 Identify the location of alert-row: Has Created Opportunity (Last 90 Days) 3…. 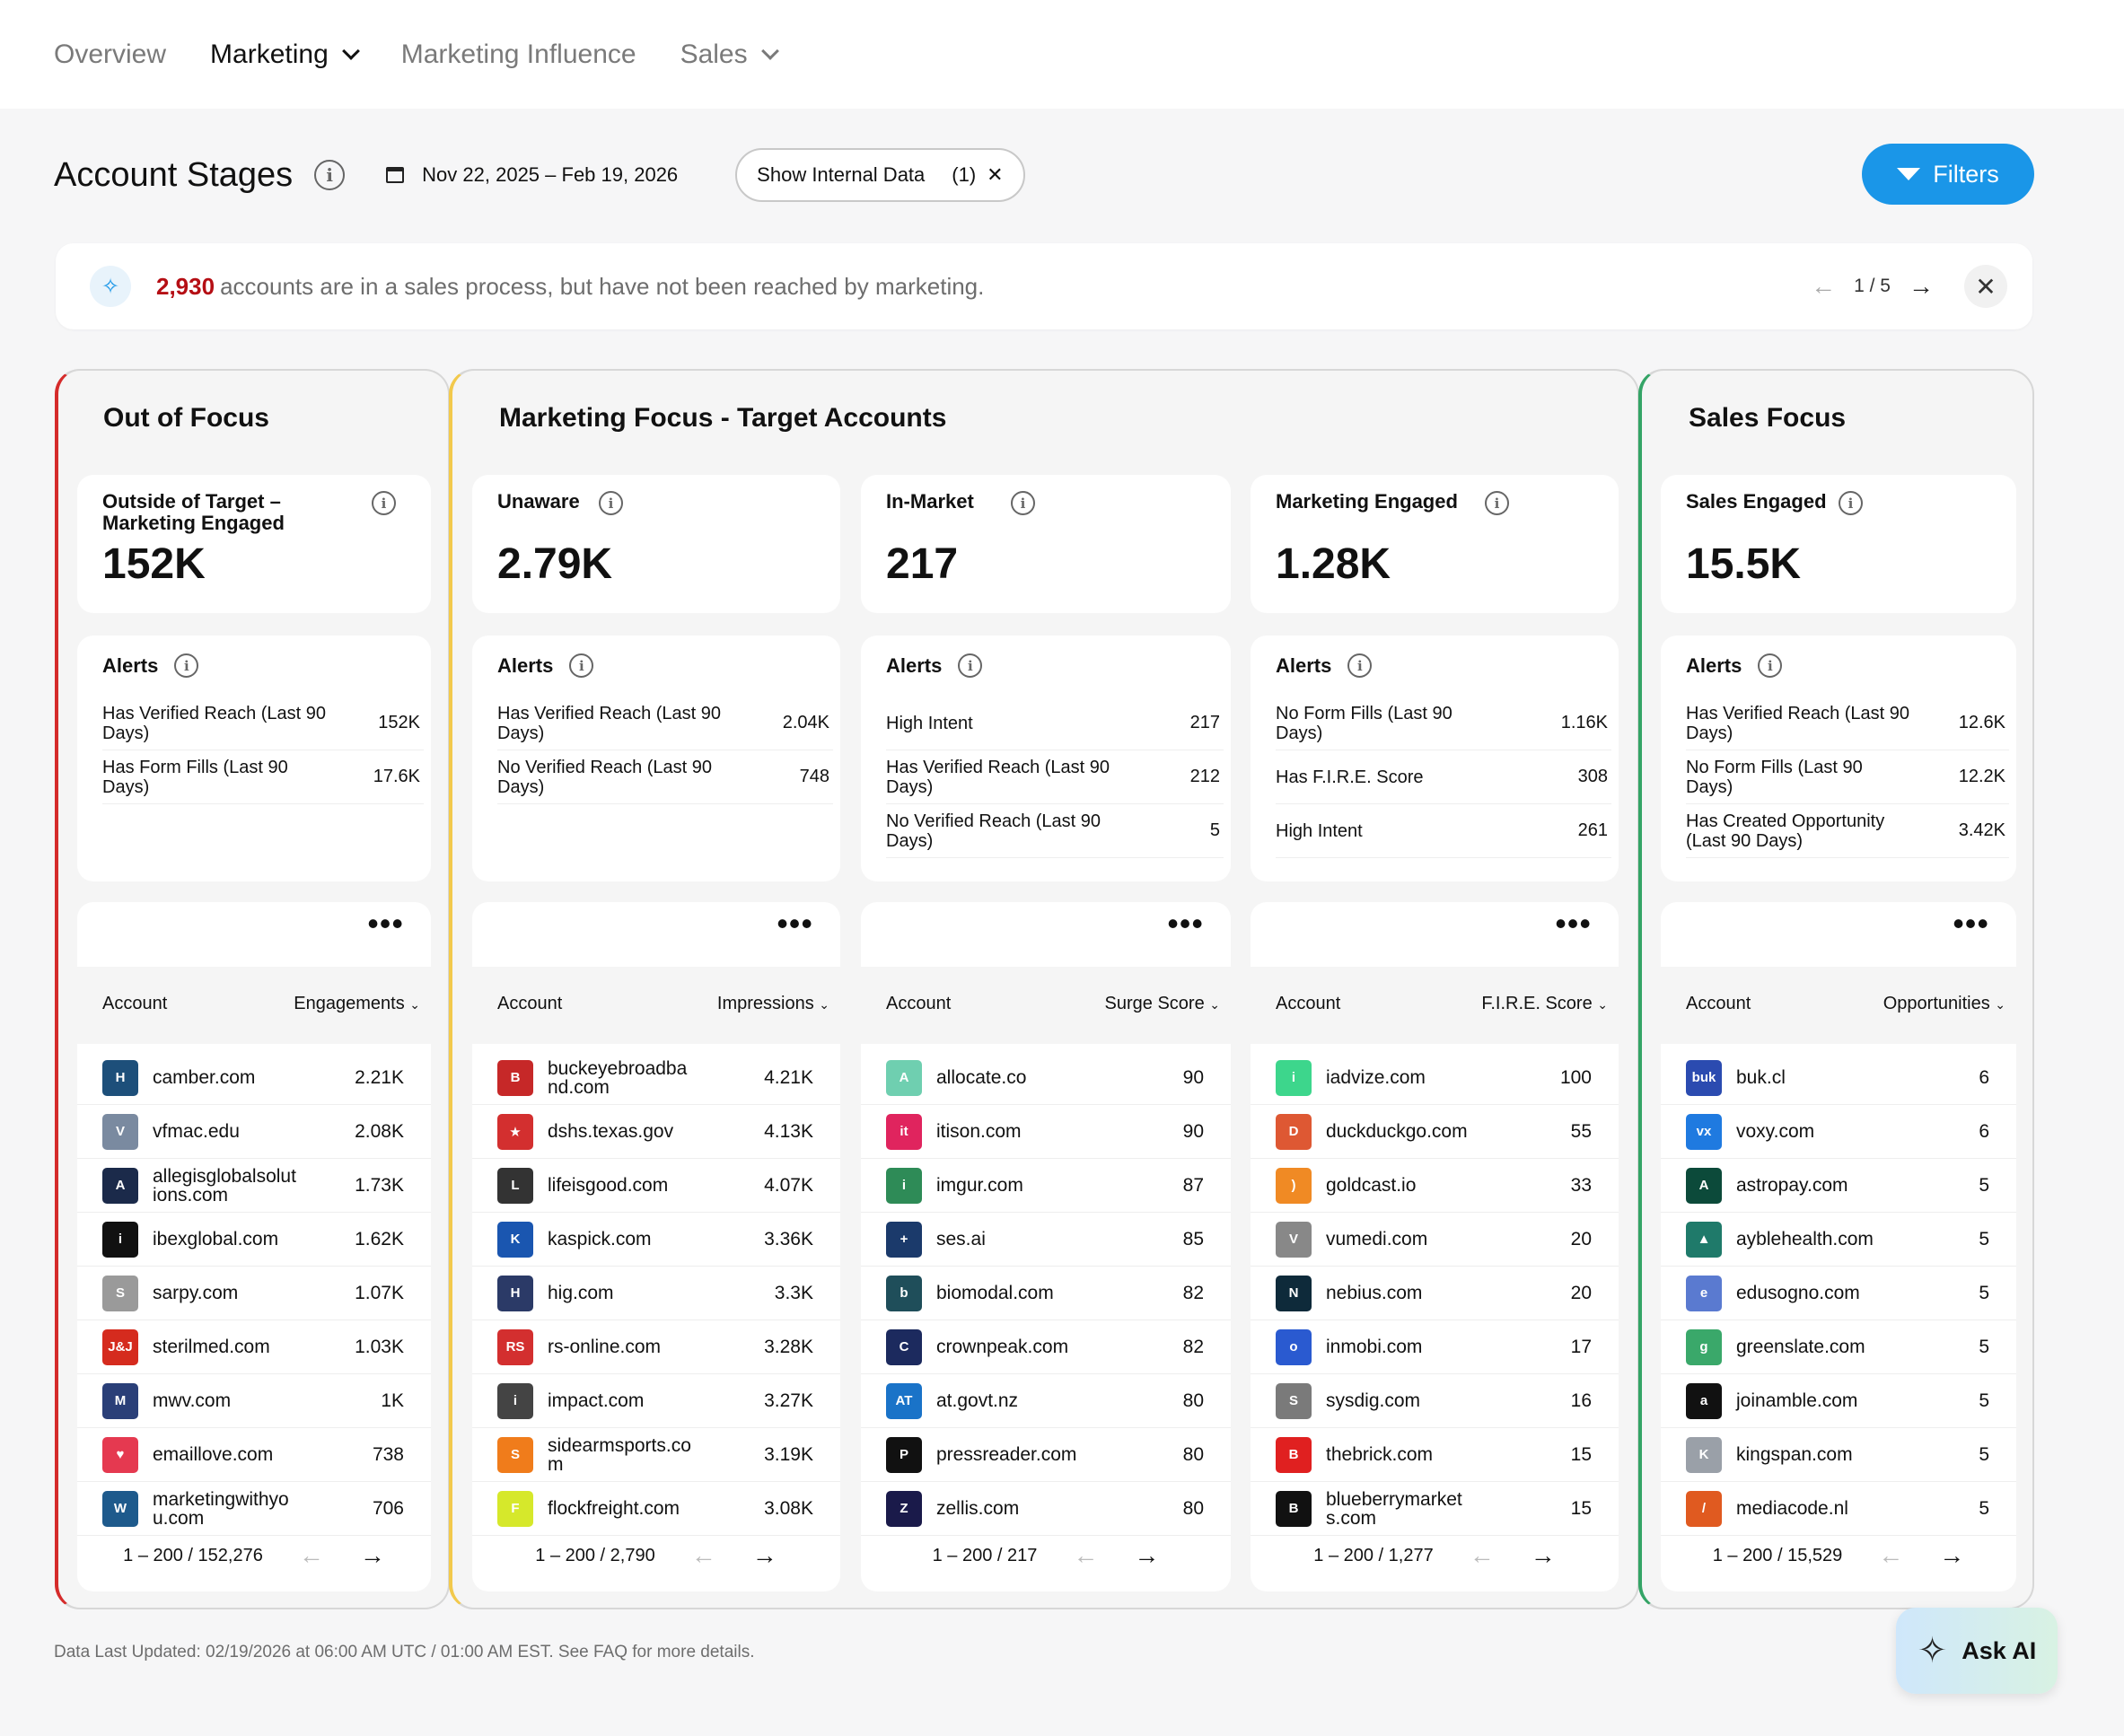
(1847, 831).